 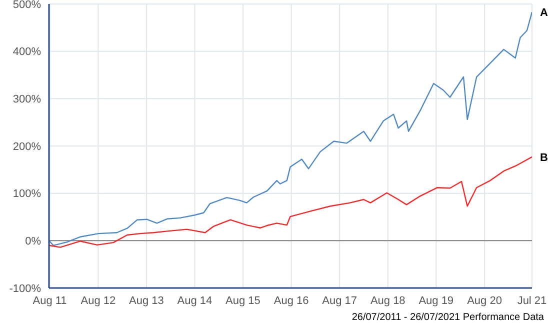 I want to click on x-tick-label: Aug 14, so click(x=194, y=300).